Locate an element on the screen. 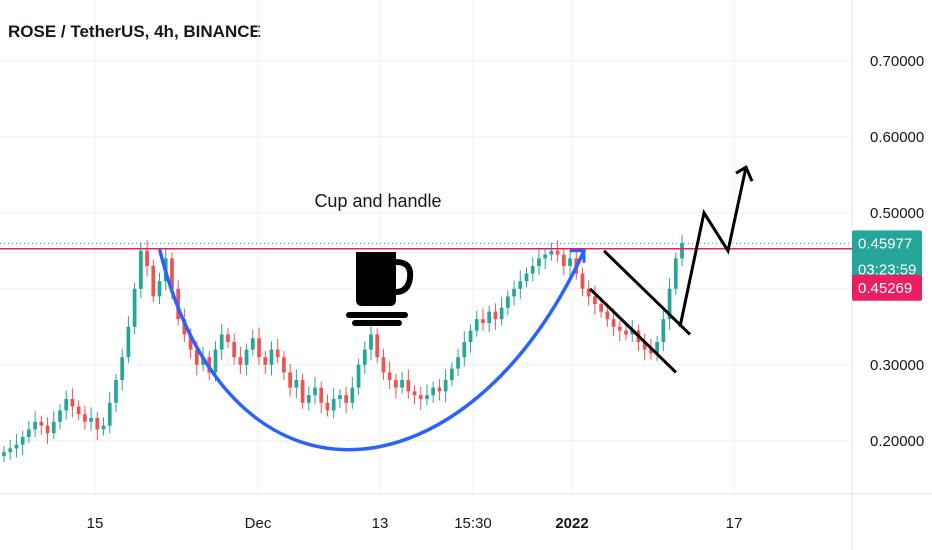 Image resolution: width=932 pixels, height=550 pixels. projection-arrowhead is located at coordinates (744, 173).